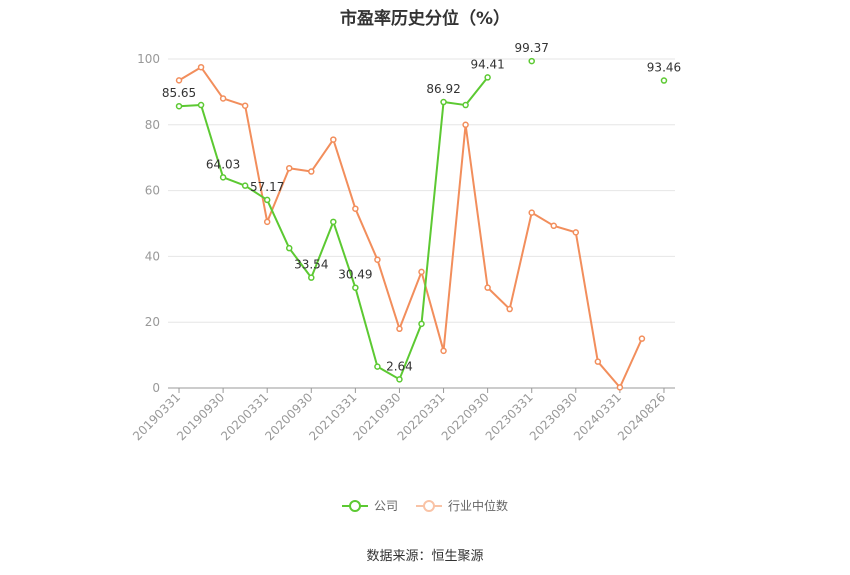 The image size is (850, 575). What do you see at coordinates (429, 506) in the screenshot?
I see `legend-industry-marker` at bounding box center [429, 506].